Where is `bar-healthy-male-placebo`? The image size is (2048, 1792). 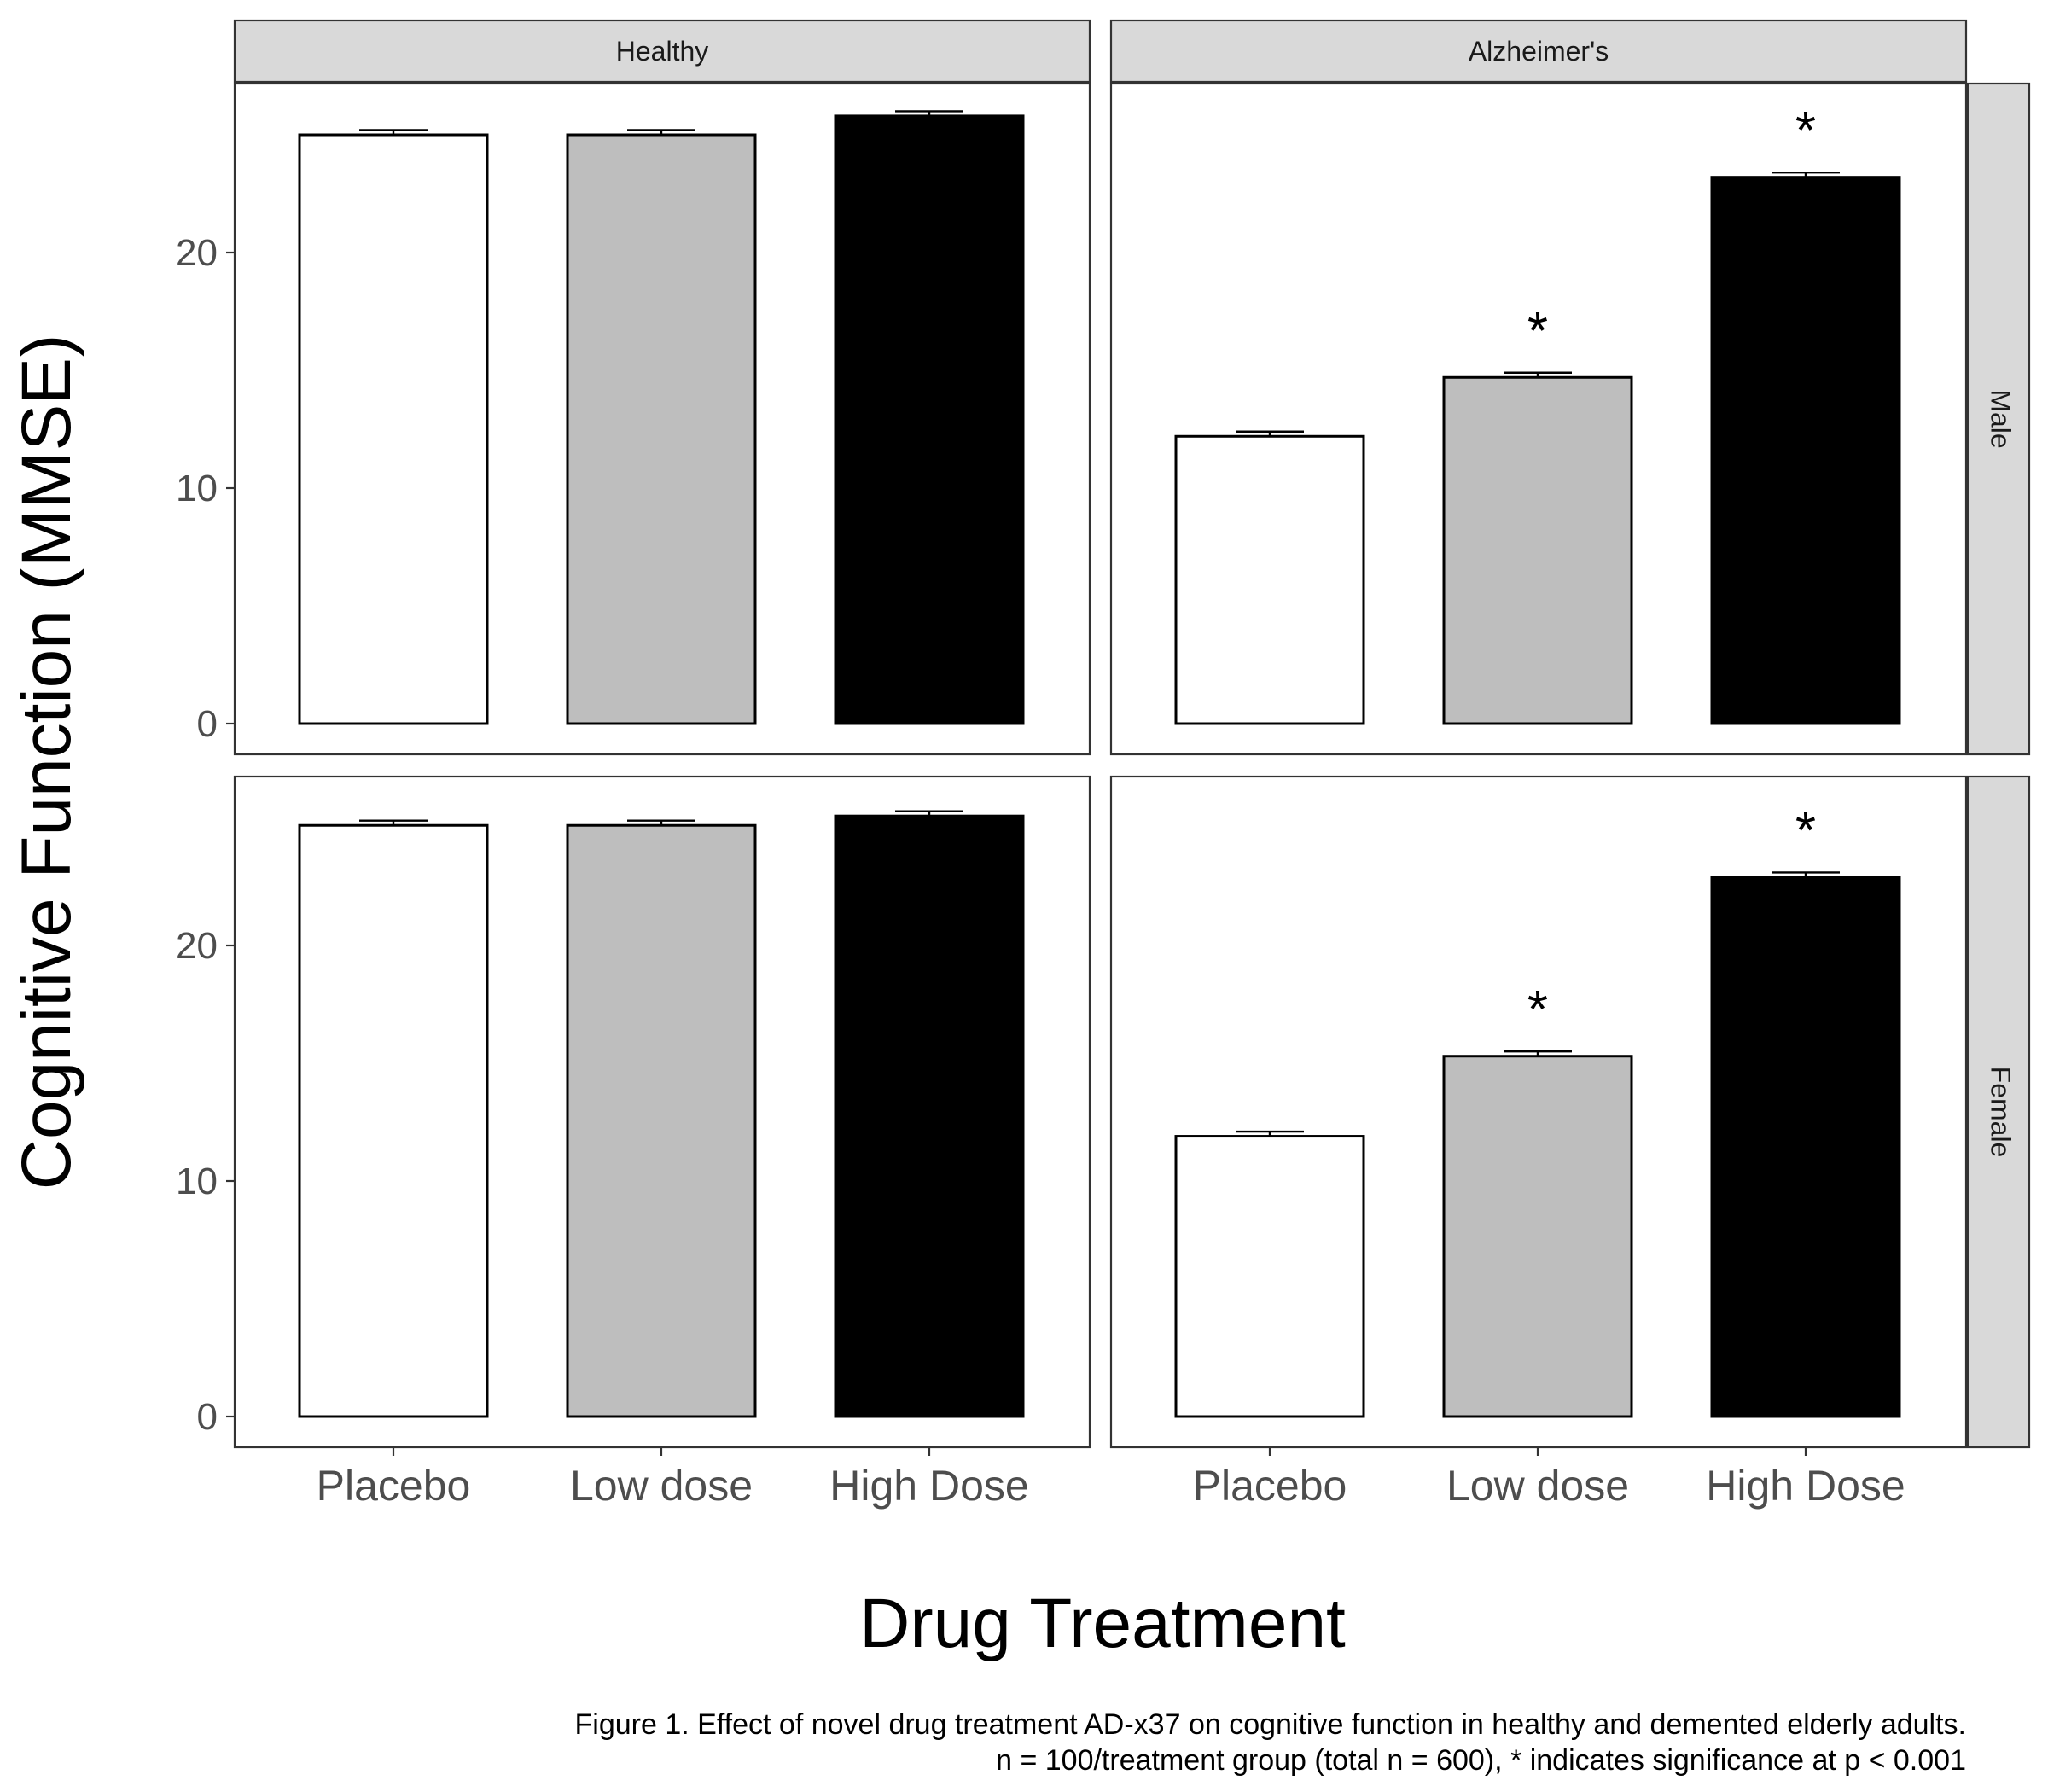 bar-healthy-male-placebo is located at coordinates (393, 429).